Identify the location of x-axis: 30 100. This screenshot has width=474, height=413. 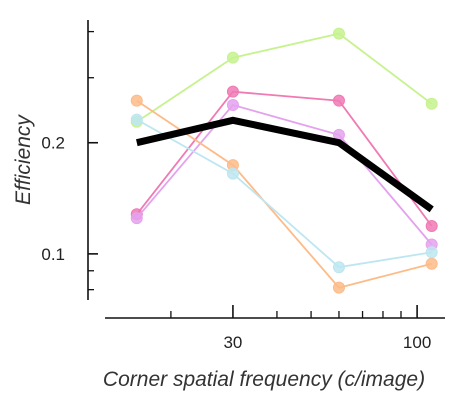
(275, 328).